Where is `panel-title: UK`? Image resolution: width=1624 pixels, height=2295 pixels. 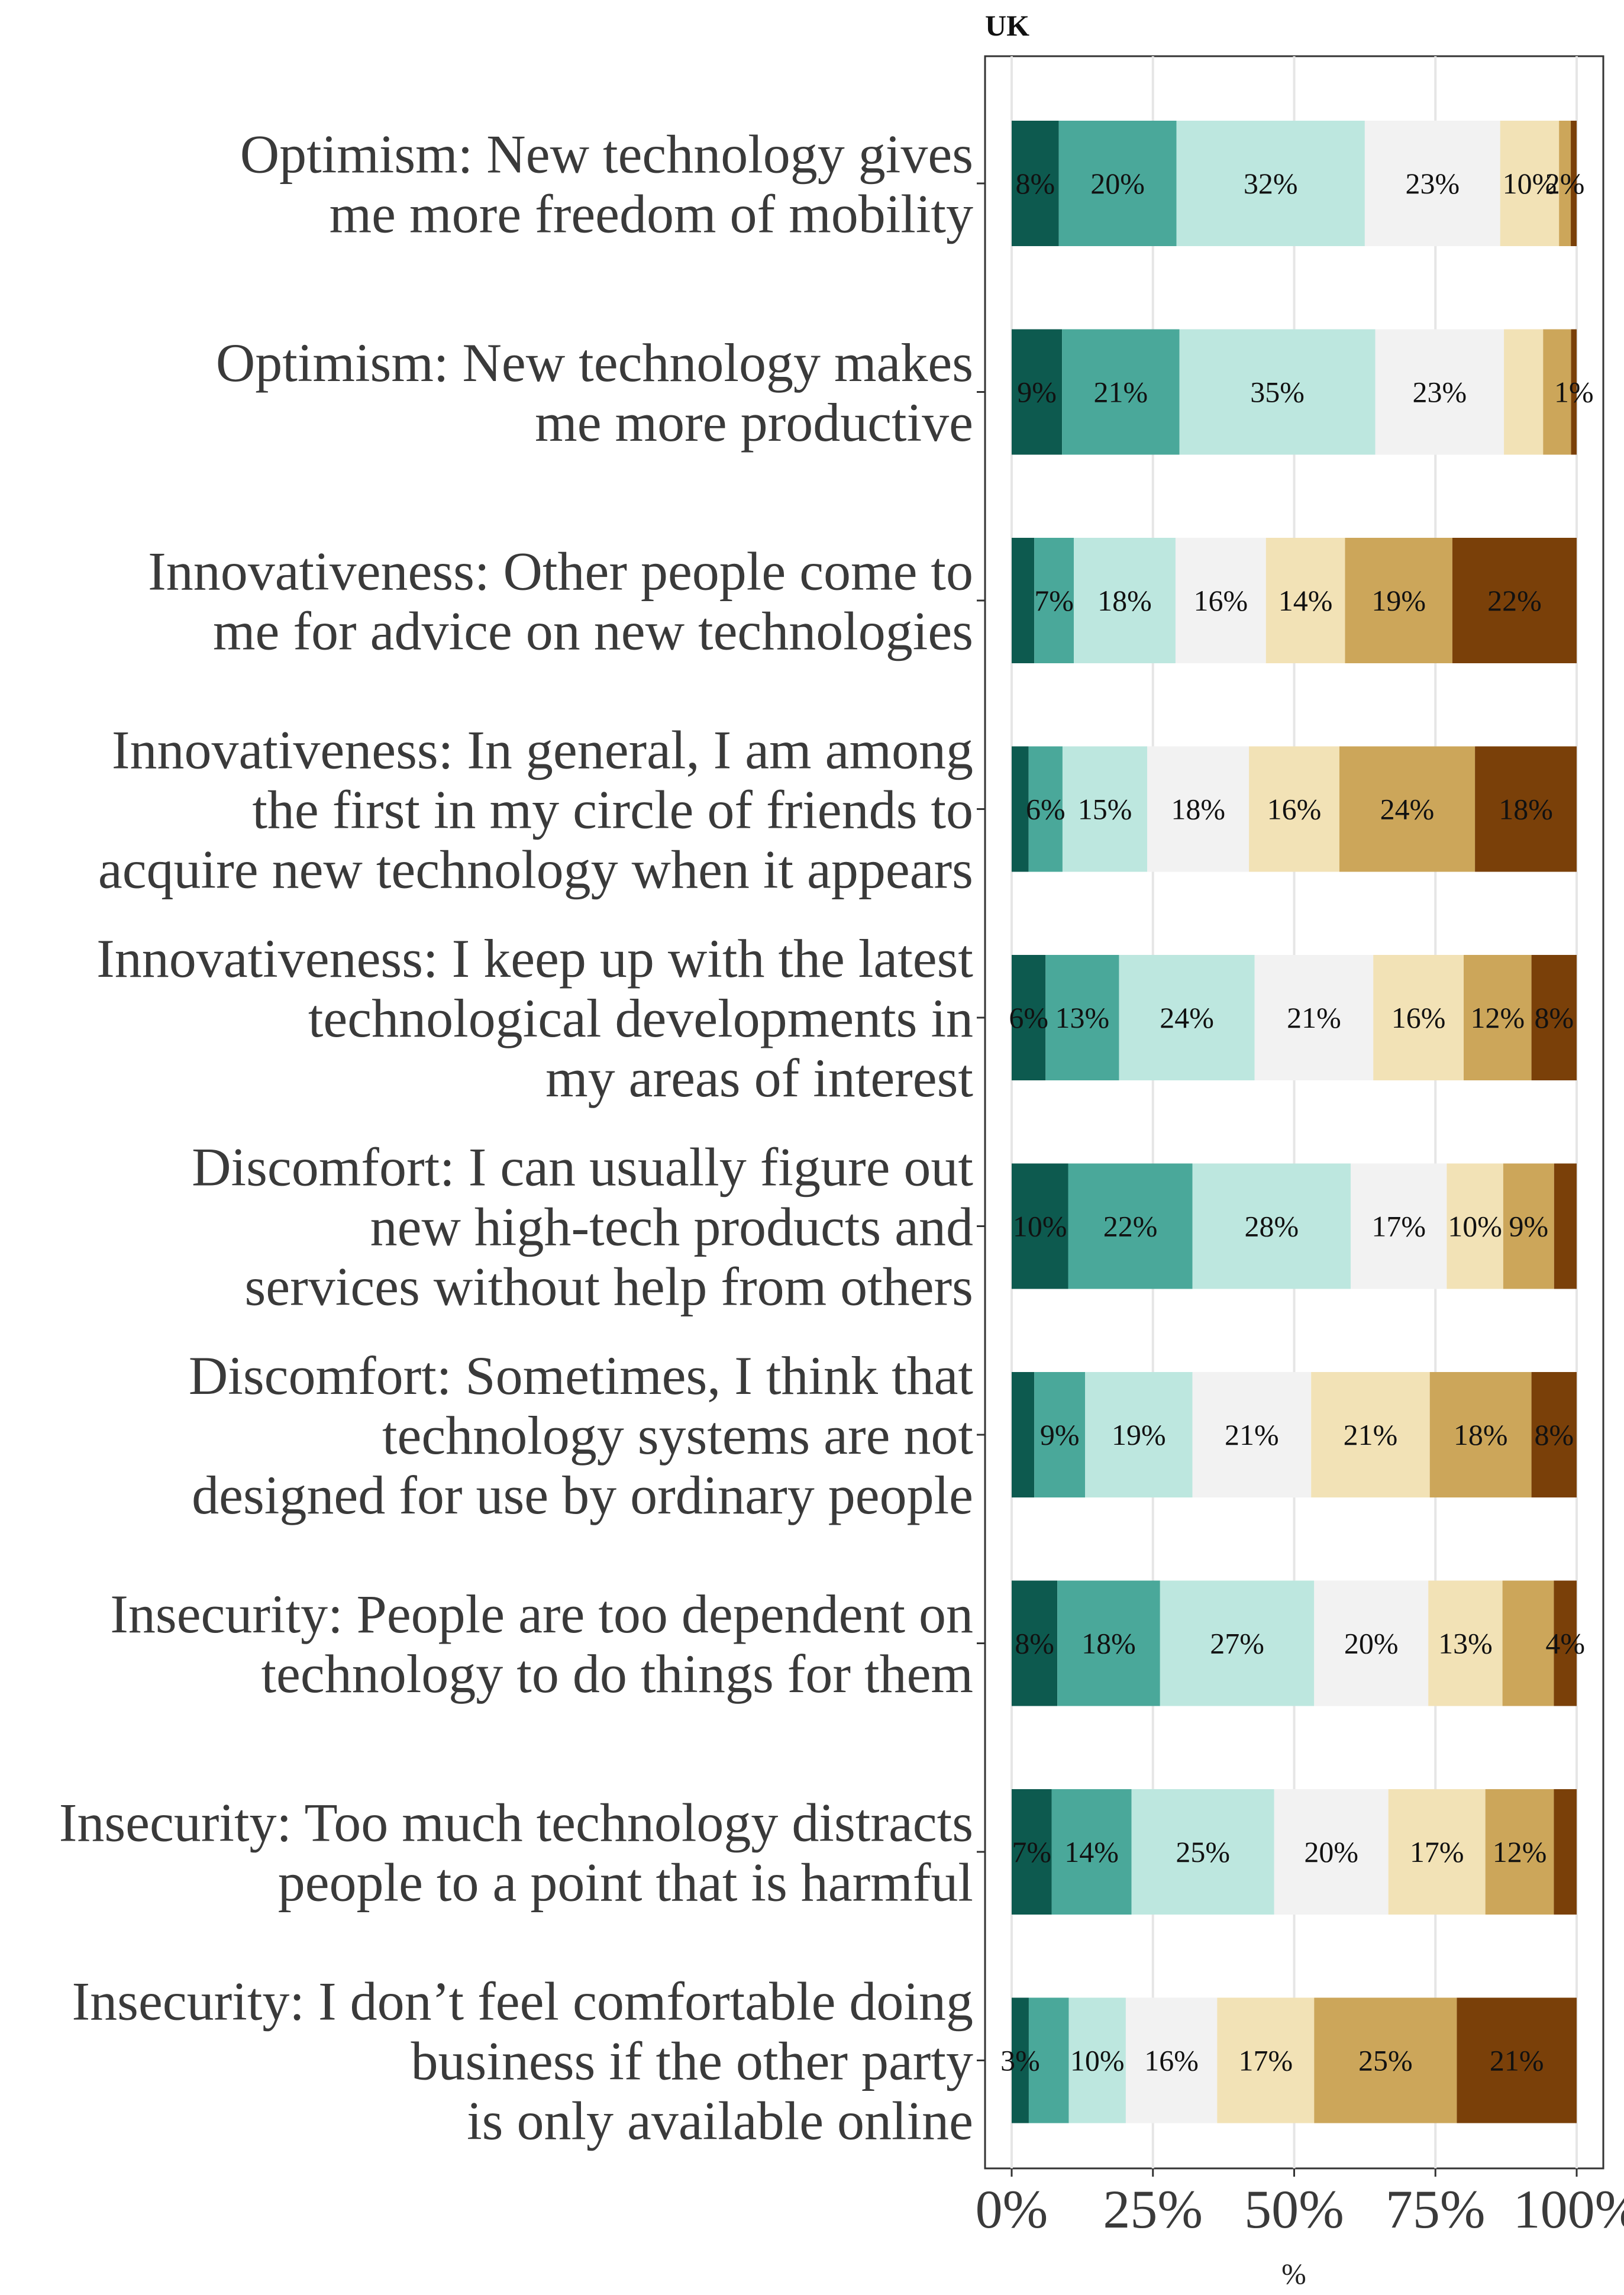
panel-title: UK is located at coordinates (1007, 25).